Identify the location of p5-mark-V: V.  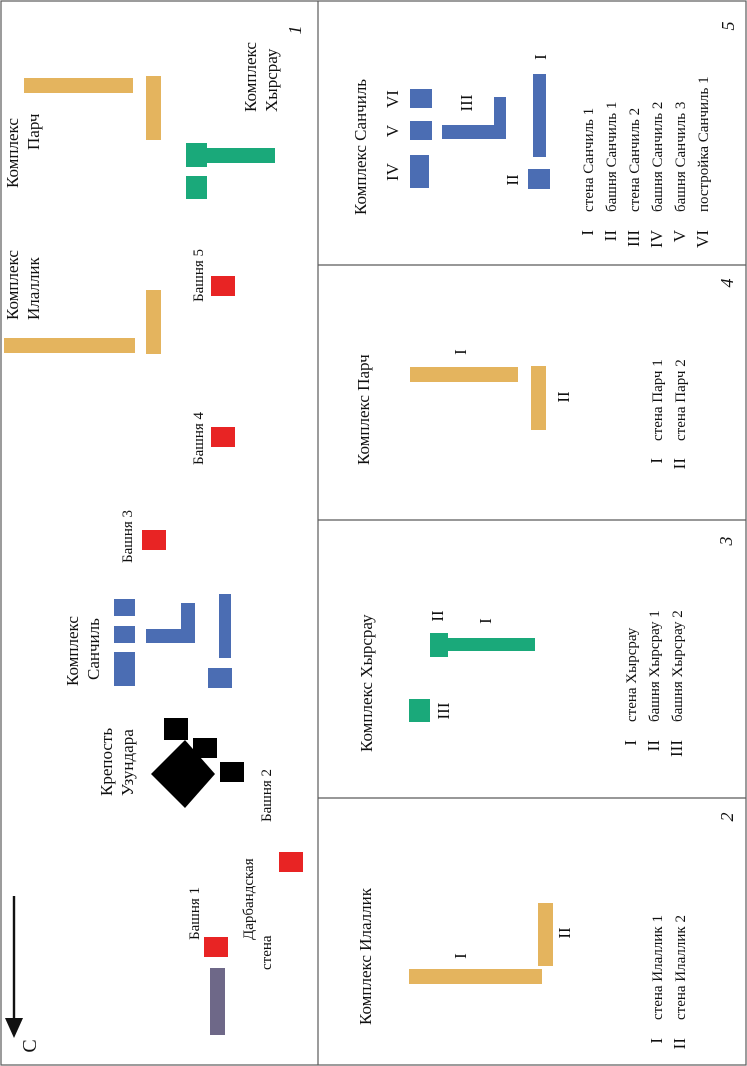
(392, 130).